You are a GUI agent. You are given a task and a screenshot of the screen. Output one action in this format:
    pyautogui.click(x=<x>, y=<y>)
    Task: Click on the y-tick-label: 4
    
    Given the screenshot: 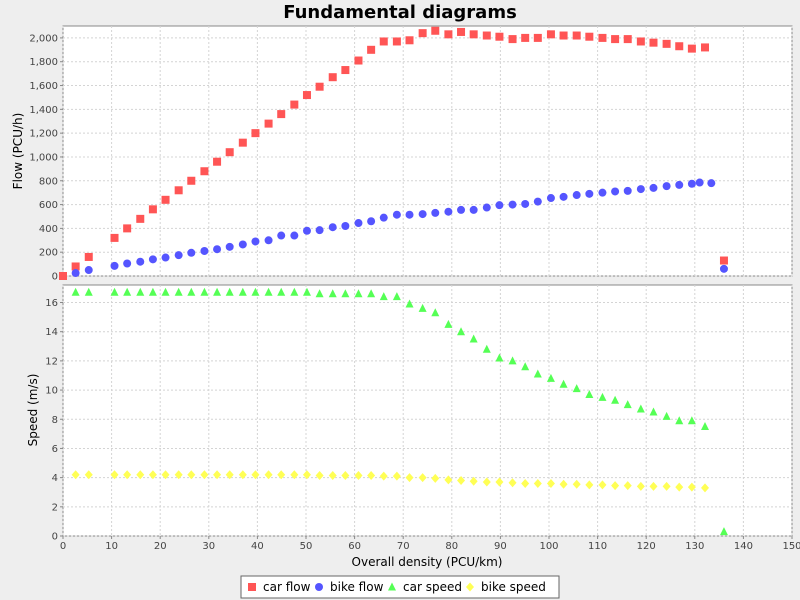 What is the action you would take?
    pyautogui.click(x=55, y=478)
    